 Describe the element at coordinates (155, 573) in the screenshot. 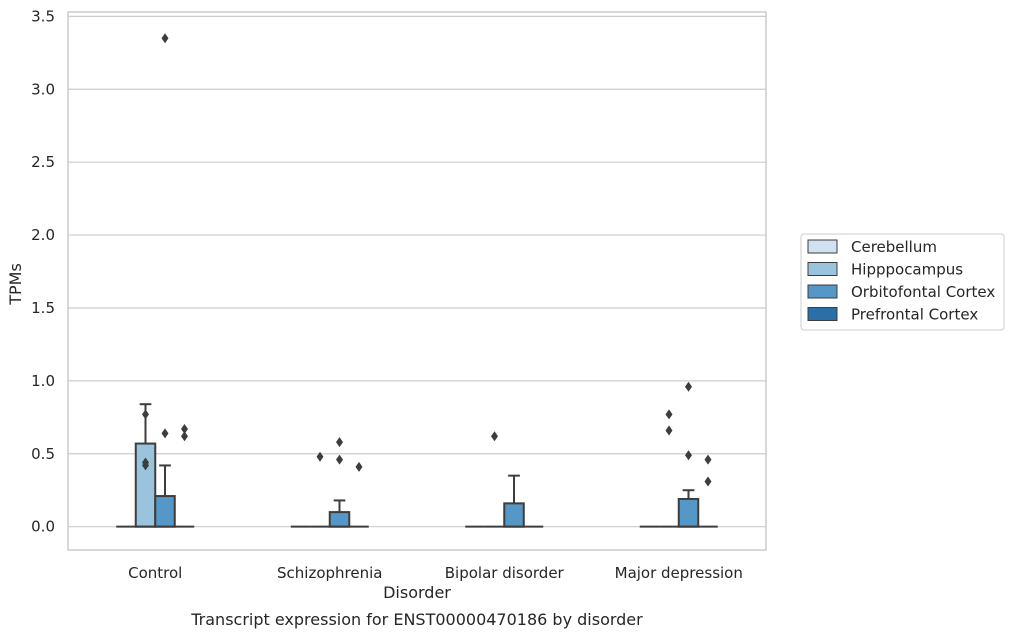

I see `x-tick-label: Control` at that location.